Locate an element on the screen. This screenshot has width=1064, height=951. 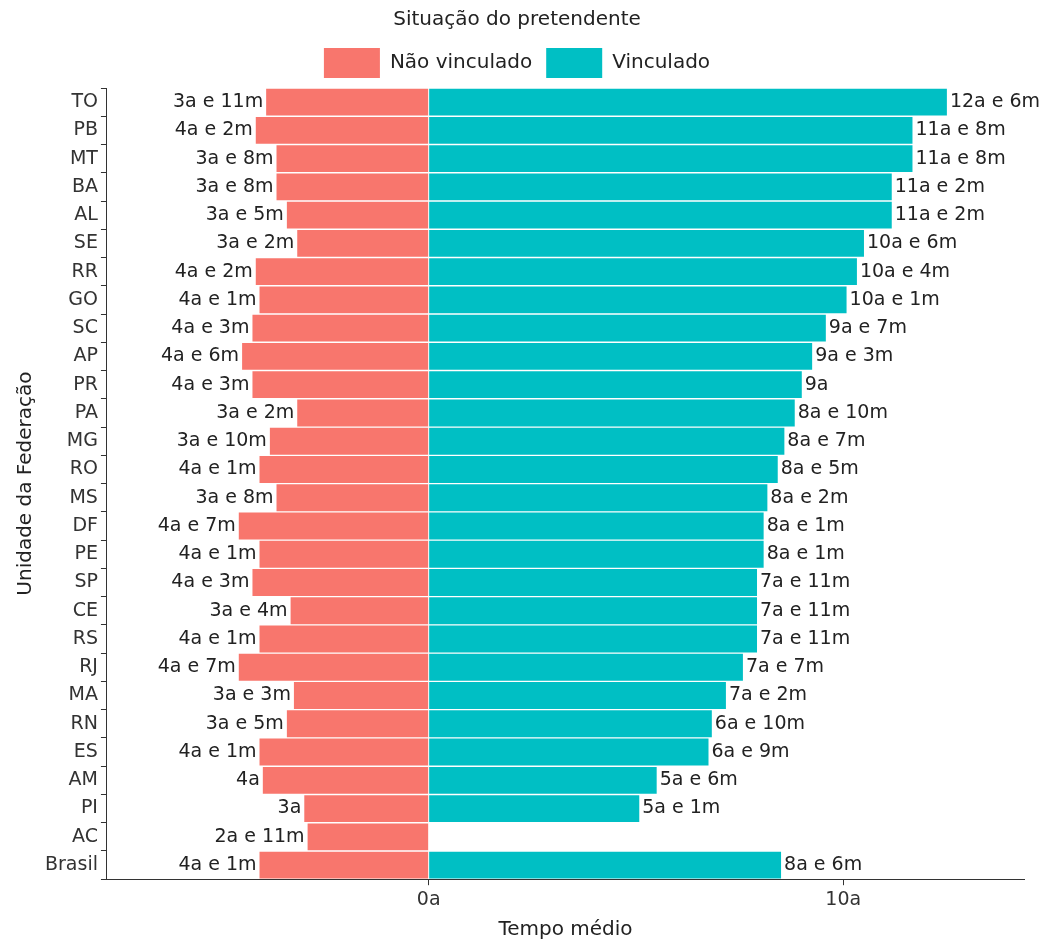
y-tick-label: PE is located at coordinates (86, 552).